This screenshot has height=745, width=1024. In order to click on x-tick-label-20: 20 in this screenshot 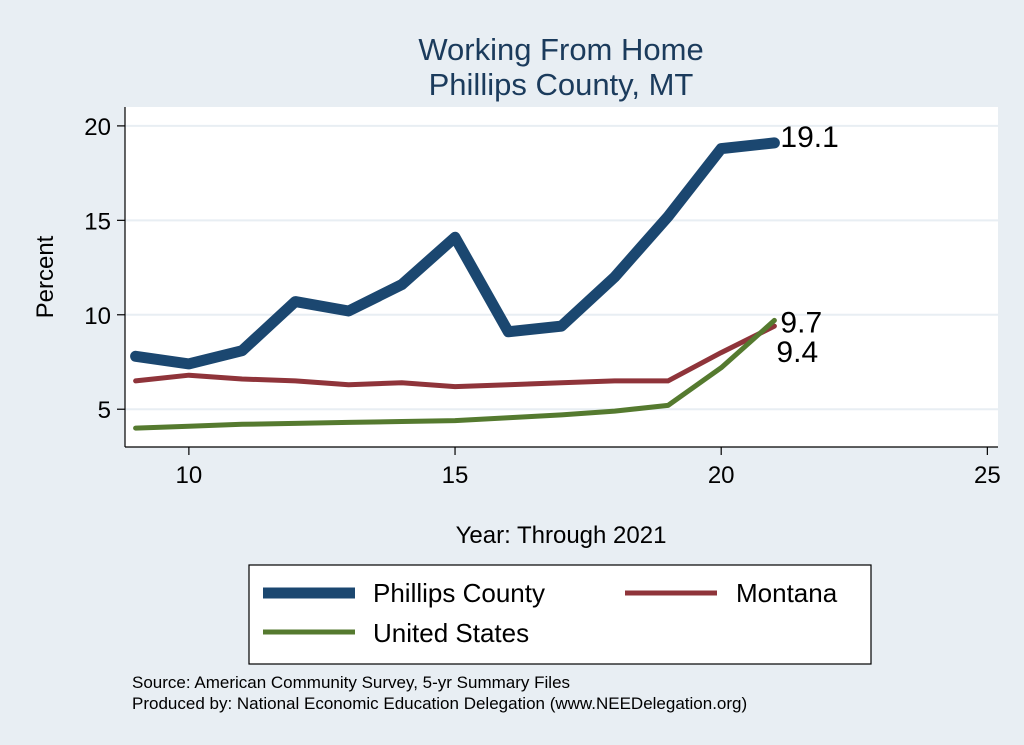, I will do `click(721, 475)`.